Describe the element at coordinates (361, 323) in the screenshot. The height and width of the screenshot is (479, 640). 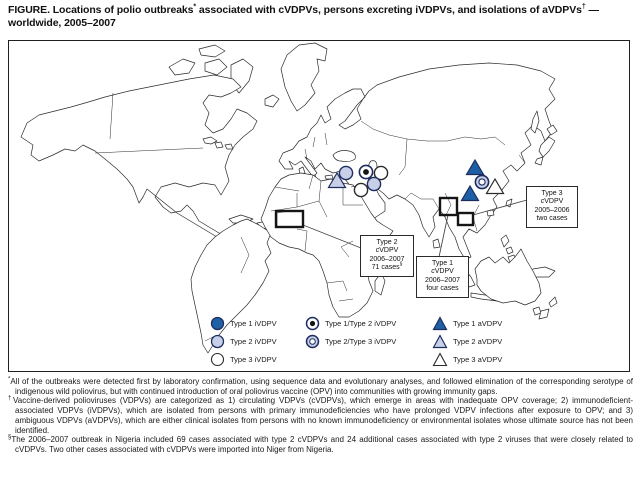
I see `legend-label: Type 1/Type 2 iVDPV` at that location.